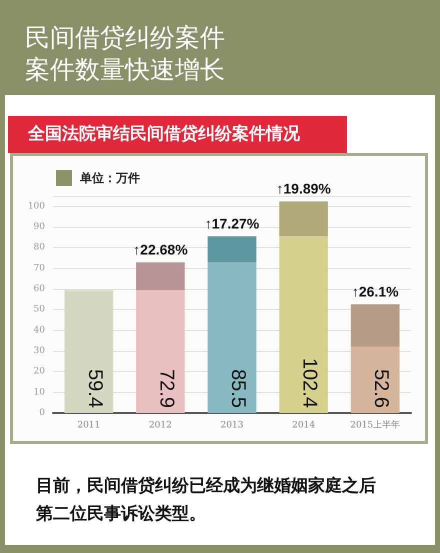 This screenshot has width=440, height=553. What do you see at coordinates (304, 425) in the screenshot?
I see `x-tick-label: 2014` at bounding box center [304, 425].